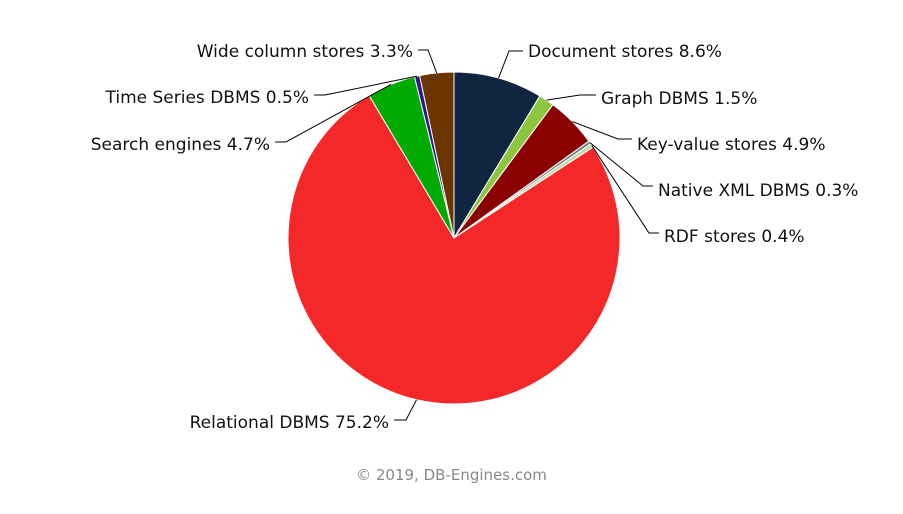 The image size is (903, 514). Describe the element at coordinates (289, 423) in the screenshot. I see `slice-label: Relational DBMS 75.2%` at that location.